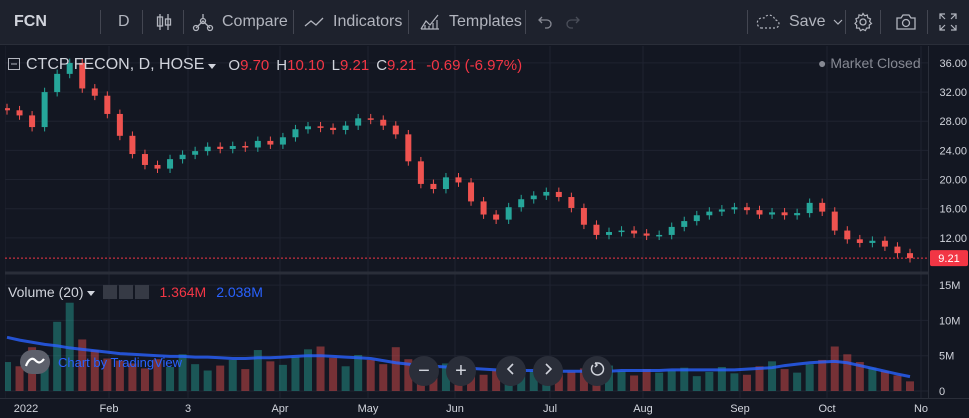 The height and width of the screenshot is (418, 969). What do you see at coordinates (906, 22) in the screenshot?
I see `snapshot-button` at bounding box center [906, 22].